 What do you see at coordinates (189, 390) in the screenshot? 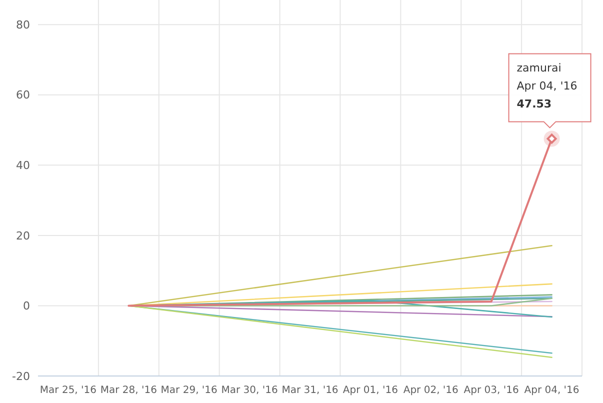
I see `x-tick-label: Mar 29, '16` at bounding box center [189, 390].